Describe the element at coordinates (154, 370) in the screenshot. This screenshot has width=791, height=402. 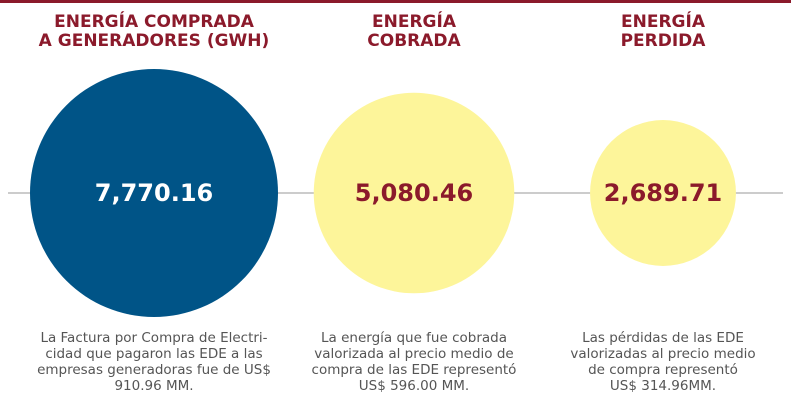
I see `description: empresas generadoras fue de US$` at that location.